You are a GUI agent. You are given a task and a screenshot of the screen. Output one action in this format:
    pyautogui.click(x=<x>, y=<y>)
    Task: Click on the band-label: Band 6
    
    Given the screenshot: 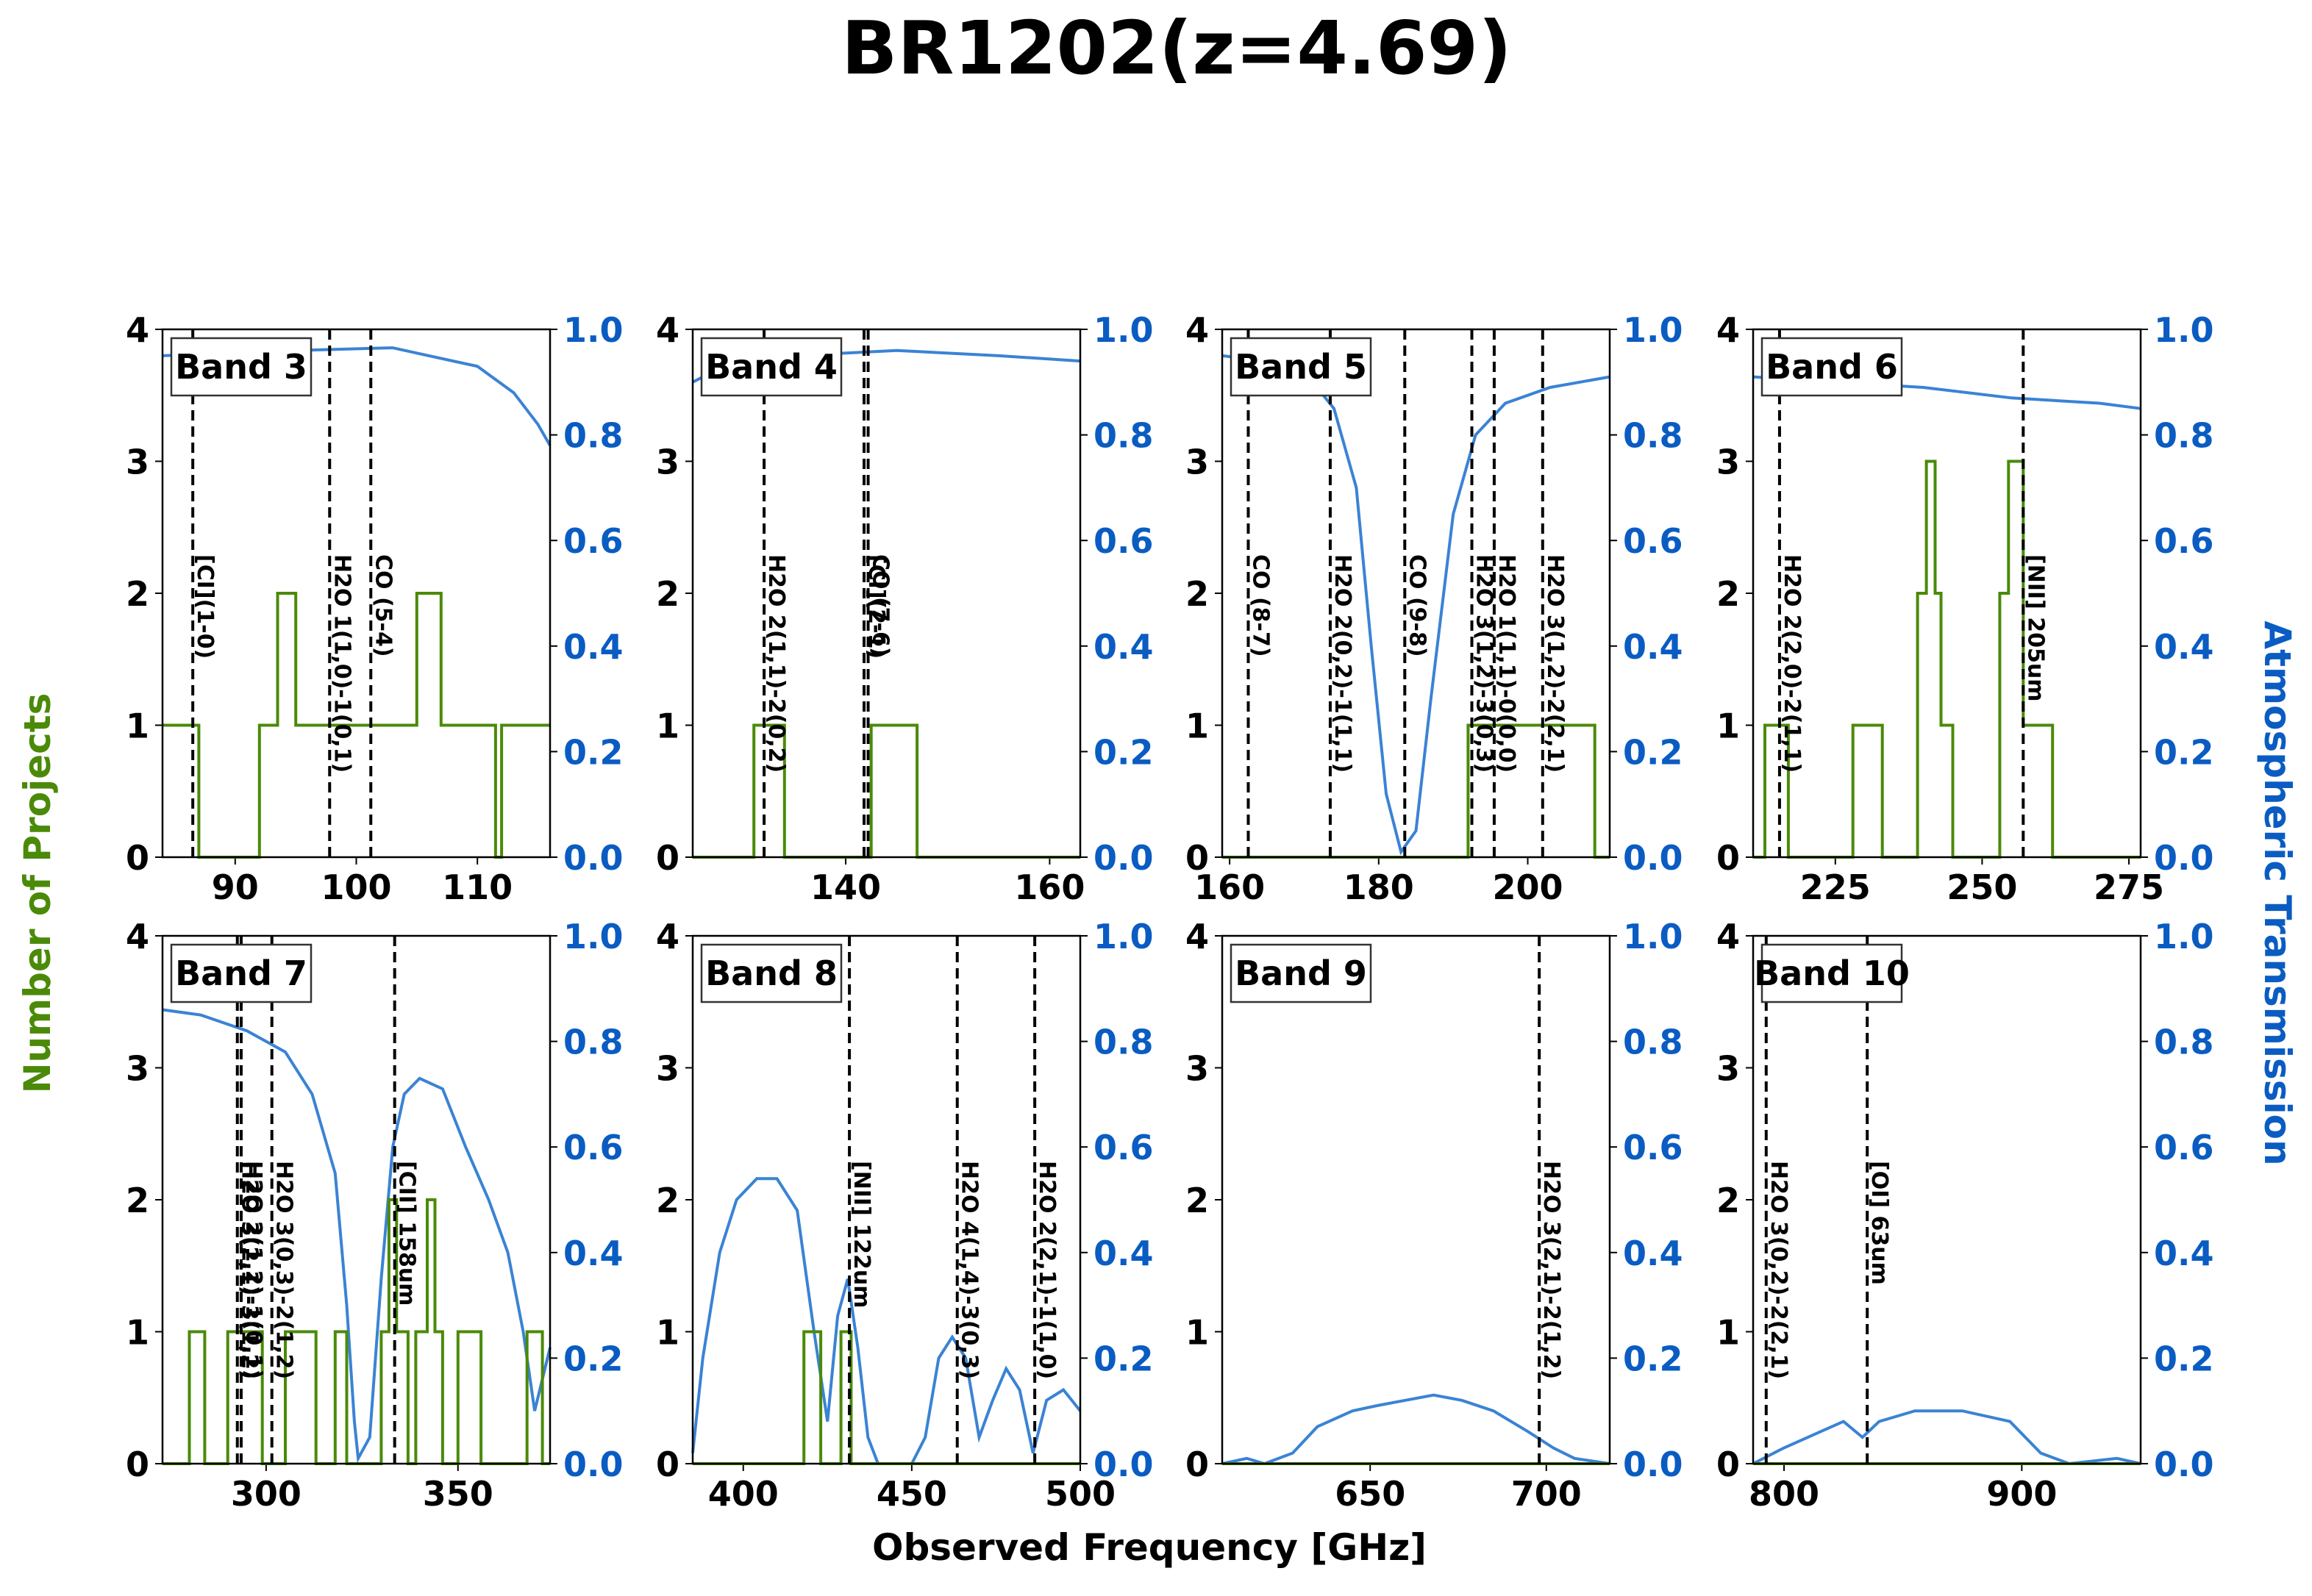 What is the action you would take?
    pyautogui.click(x=1832, y=367)
    